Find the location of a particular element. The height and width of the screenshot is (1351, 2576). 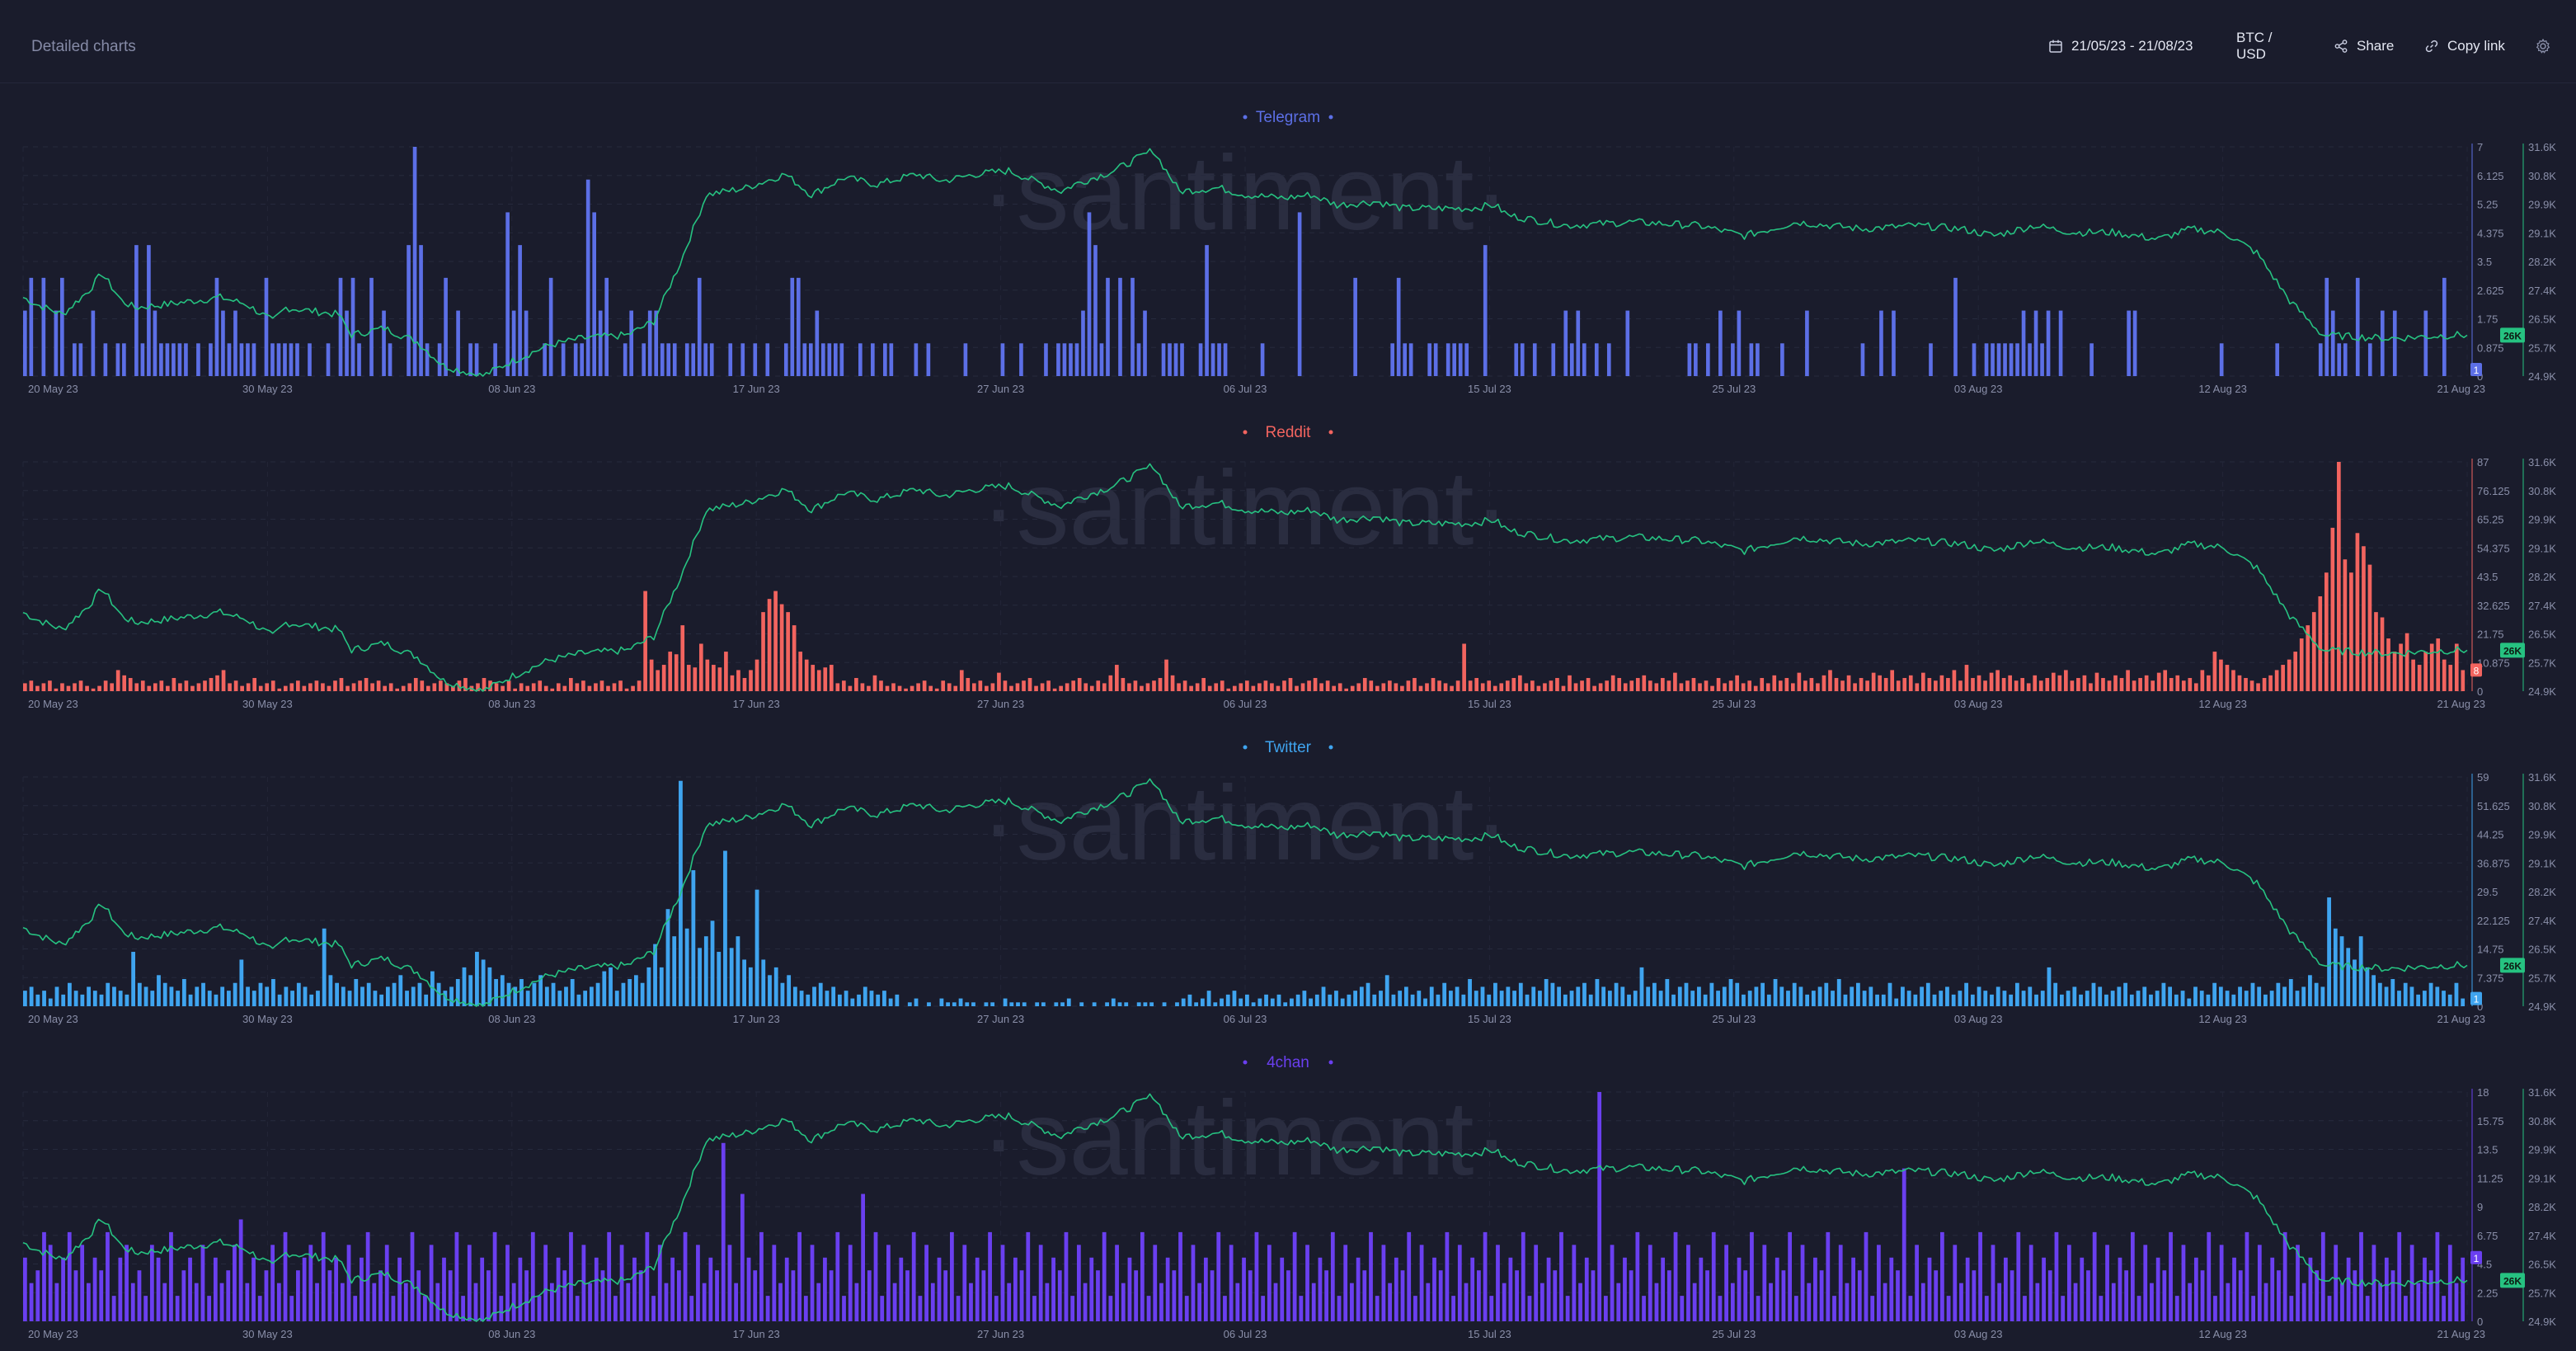

share-label: Share is located at coordinates (2376, 46).